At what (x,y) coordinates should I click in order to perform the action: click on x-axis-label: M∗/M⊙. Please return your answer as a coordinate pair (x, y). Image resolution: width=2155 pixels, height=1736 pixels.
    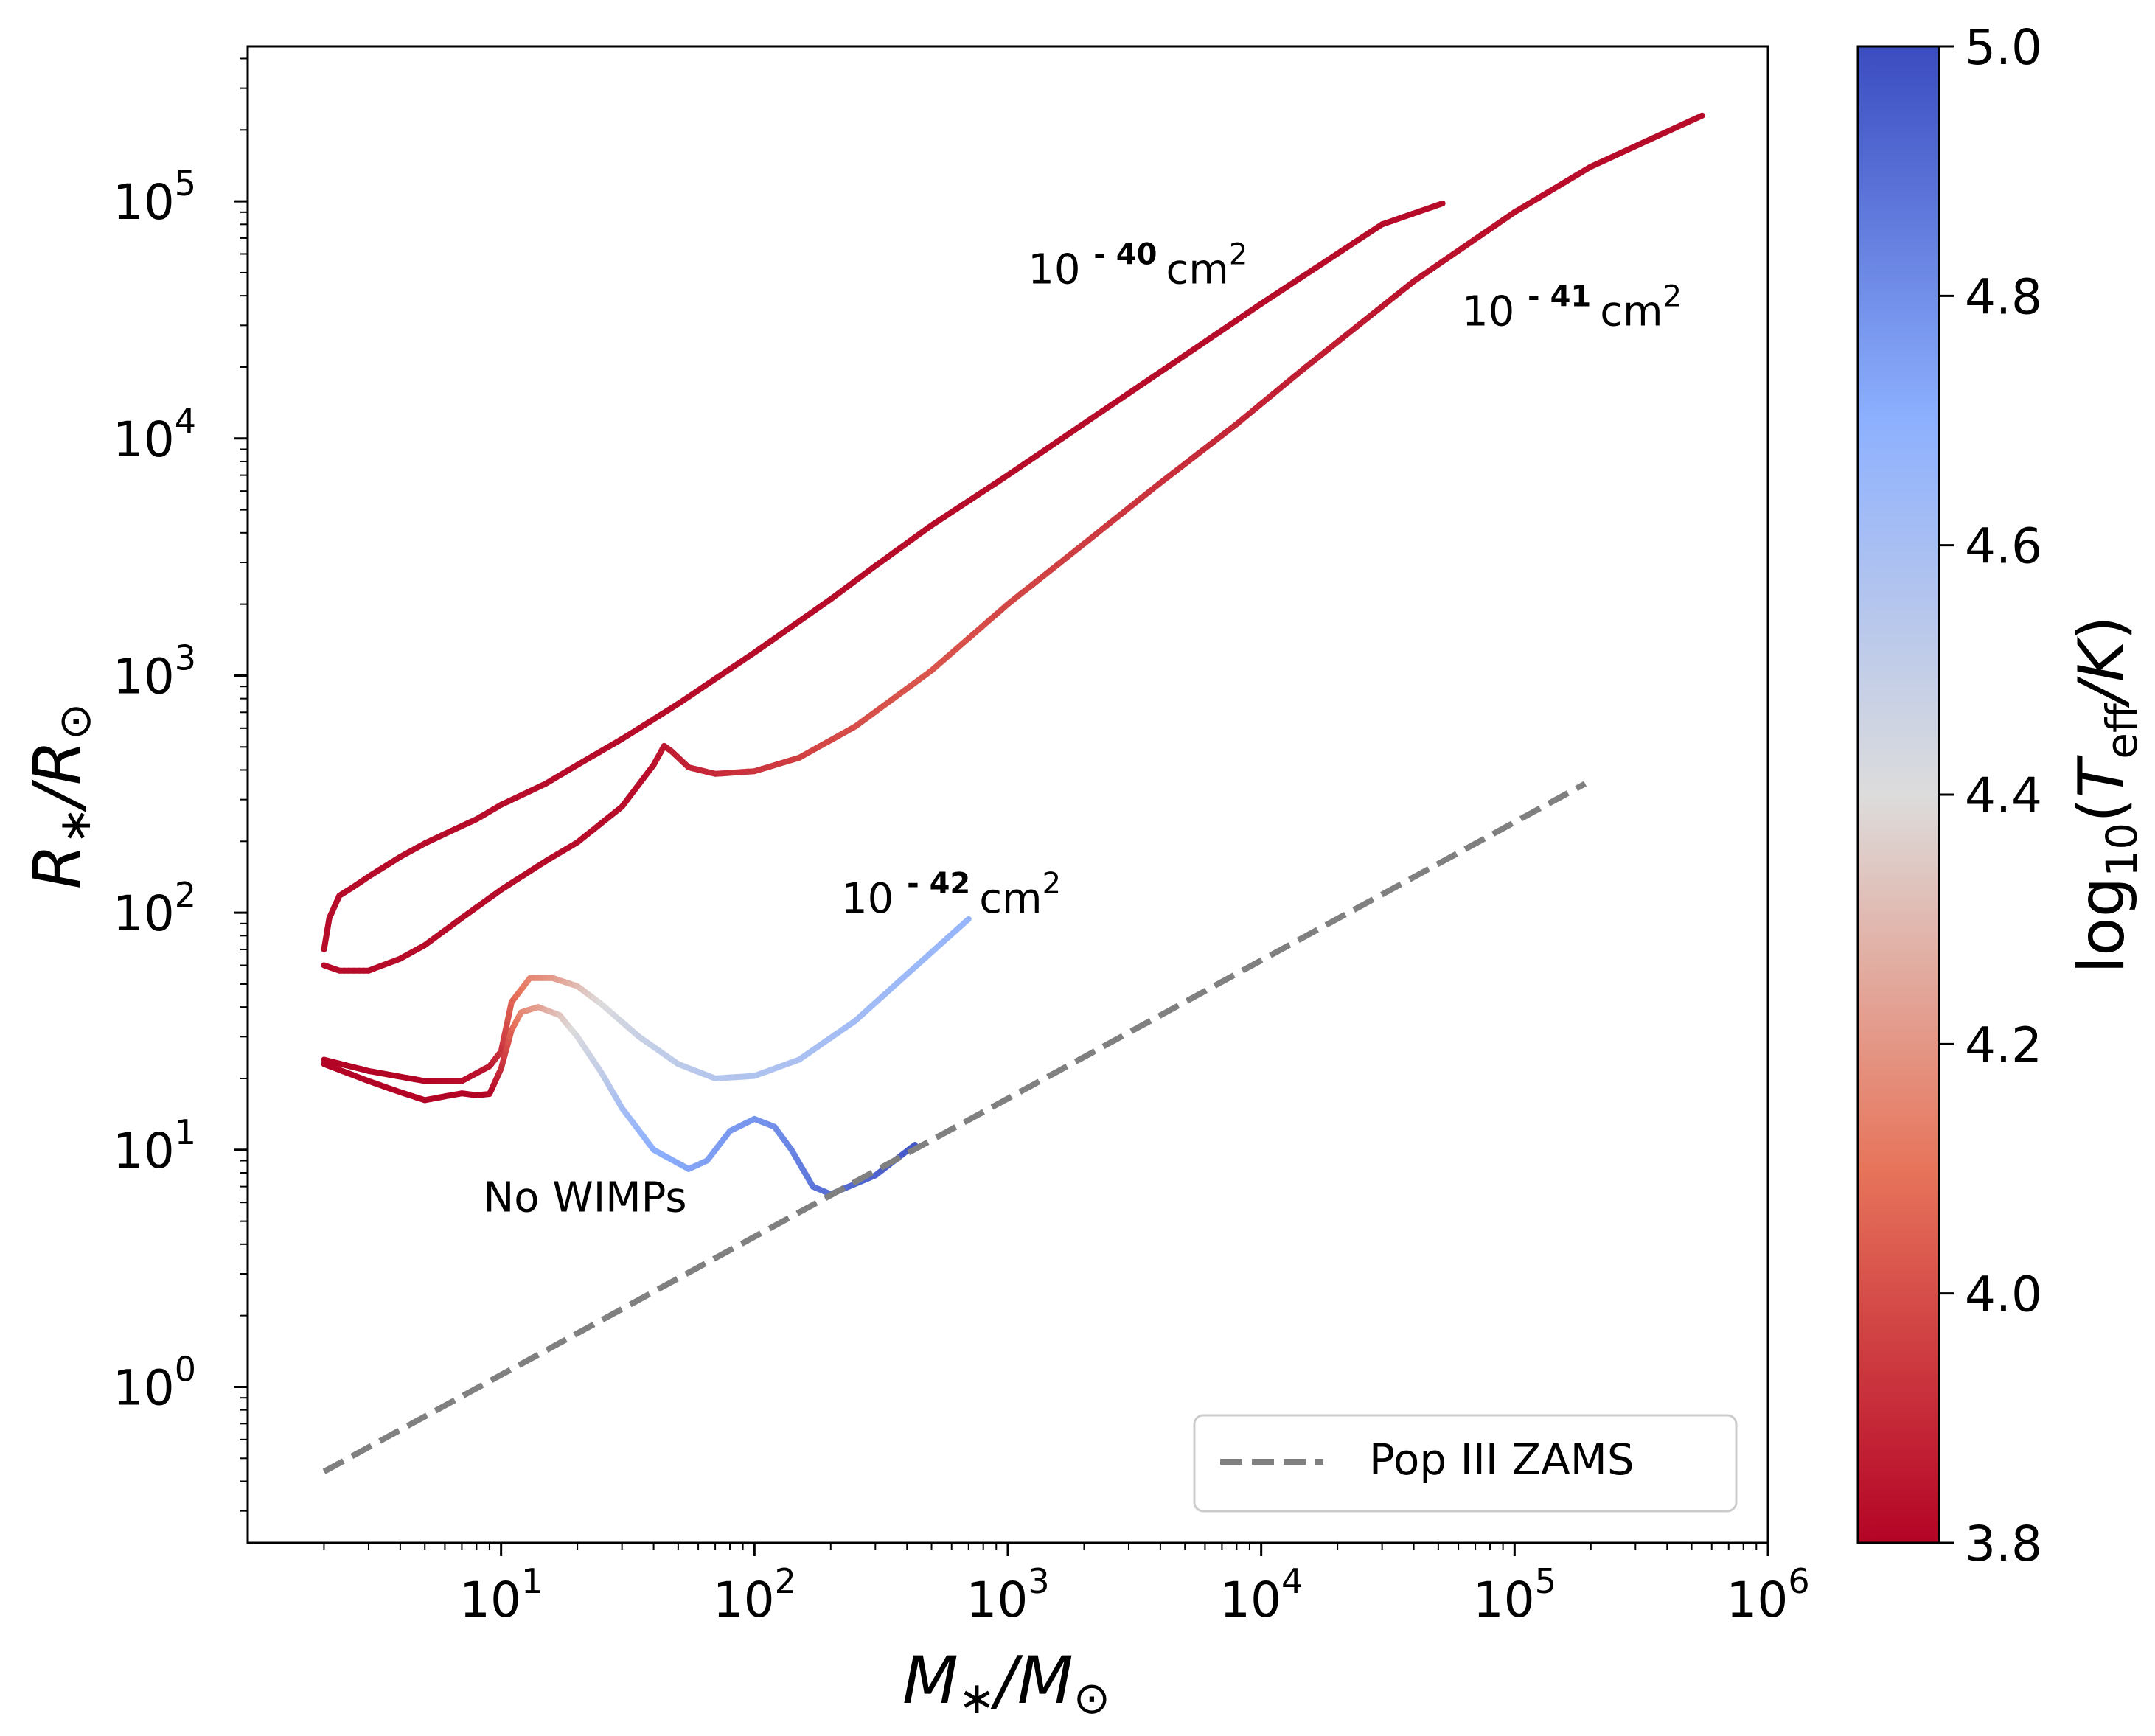
    Looking at the image, I should click on (1006, 1683).